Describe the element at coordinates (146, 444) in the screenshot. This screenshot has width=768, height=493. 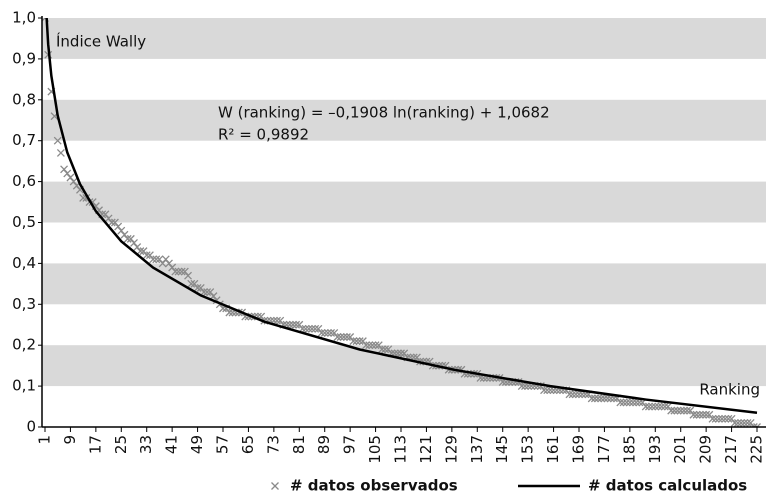
I see `x-tick-label: 33` at that location.